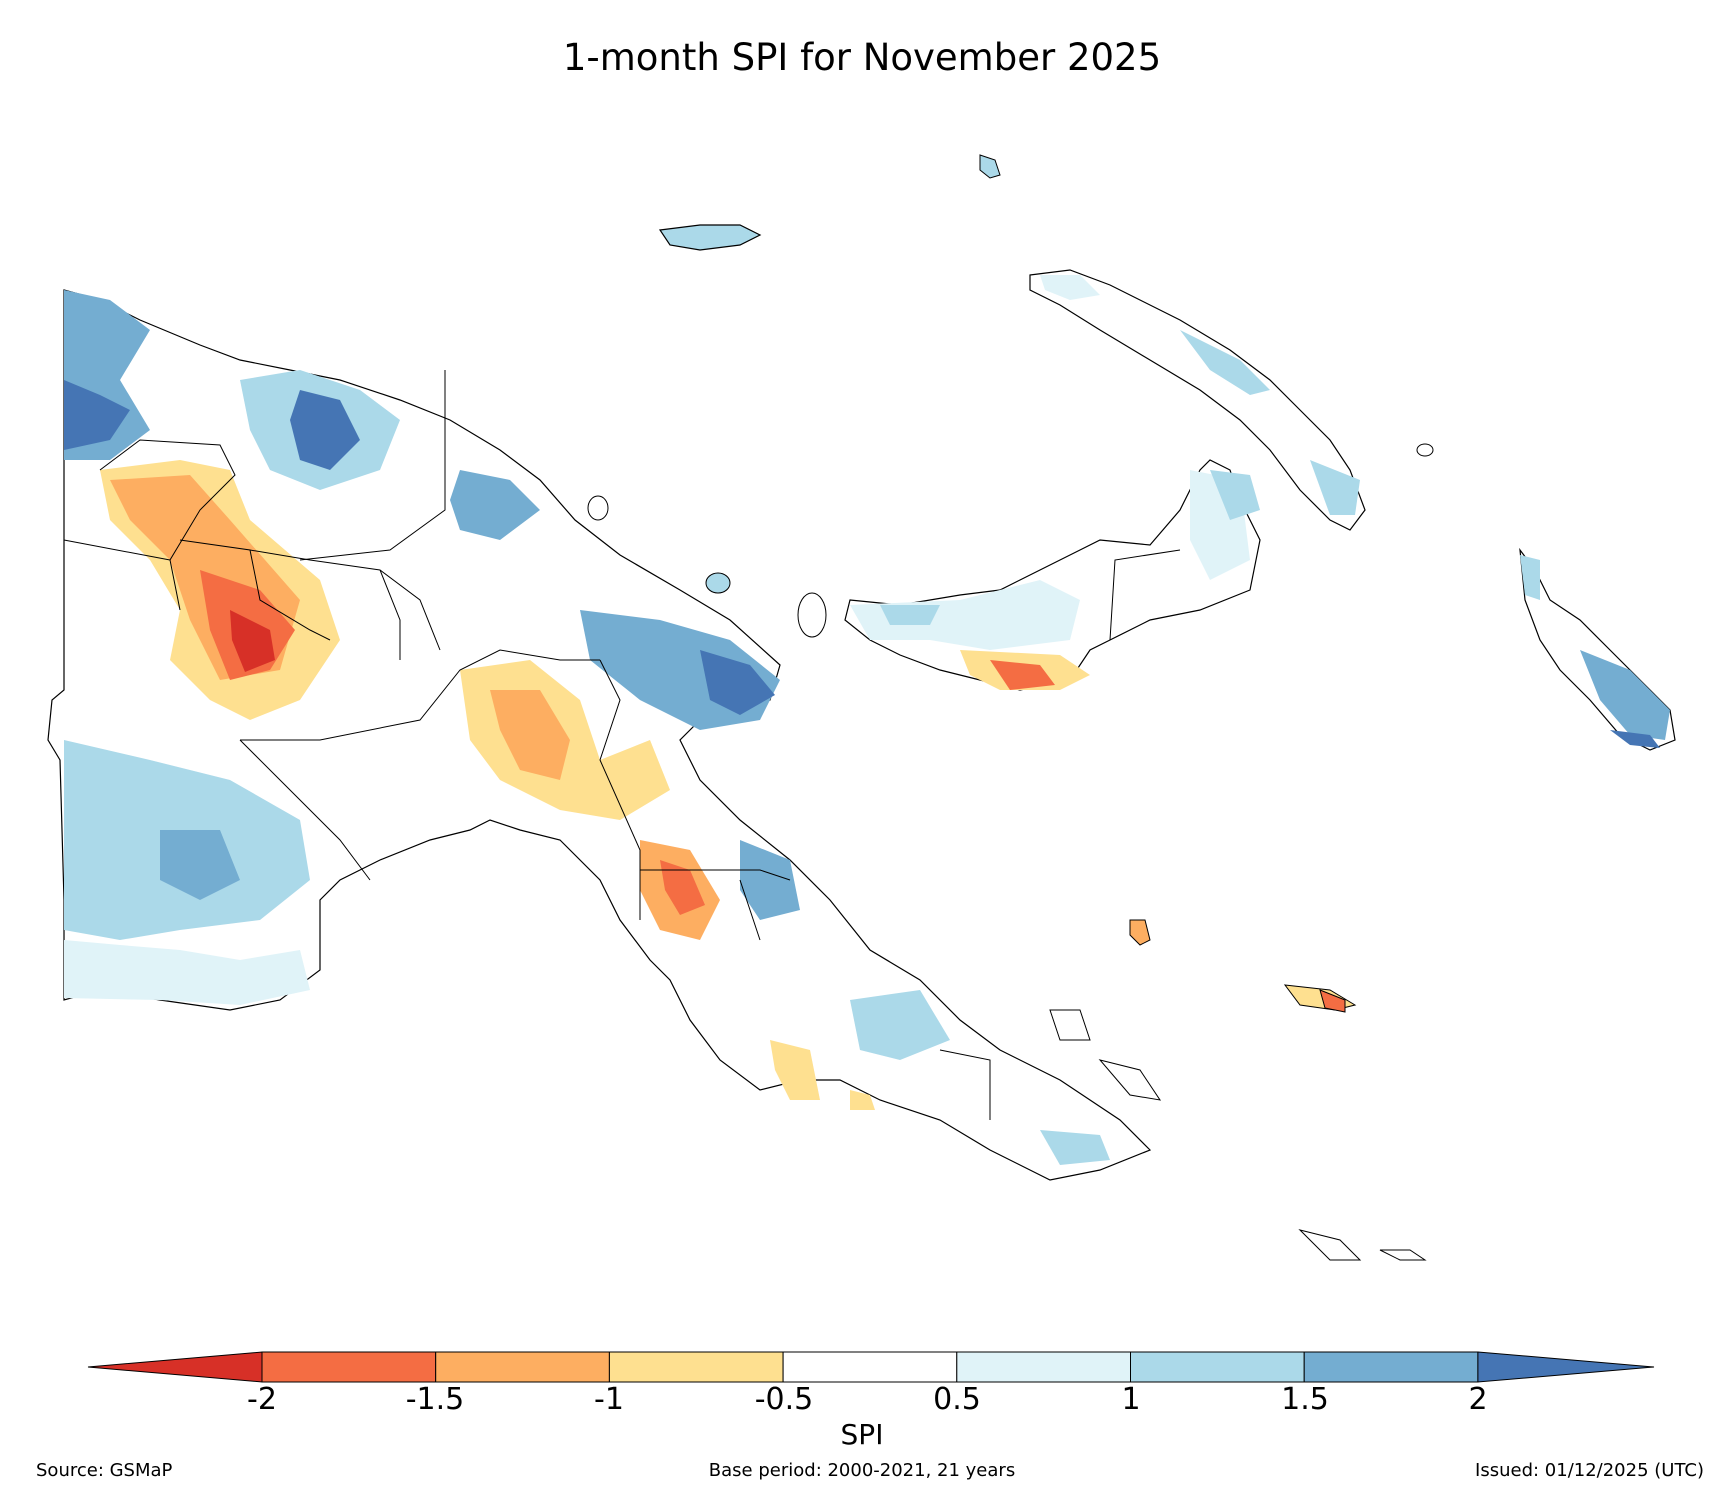  I want to click on umboi-island, so click(812, 615).